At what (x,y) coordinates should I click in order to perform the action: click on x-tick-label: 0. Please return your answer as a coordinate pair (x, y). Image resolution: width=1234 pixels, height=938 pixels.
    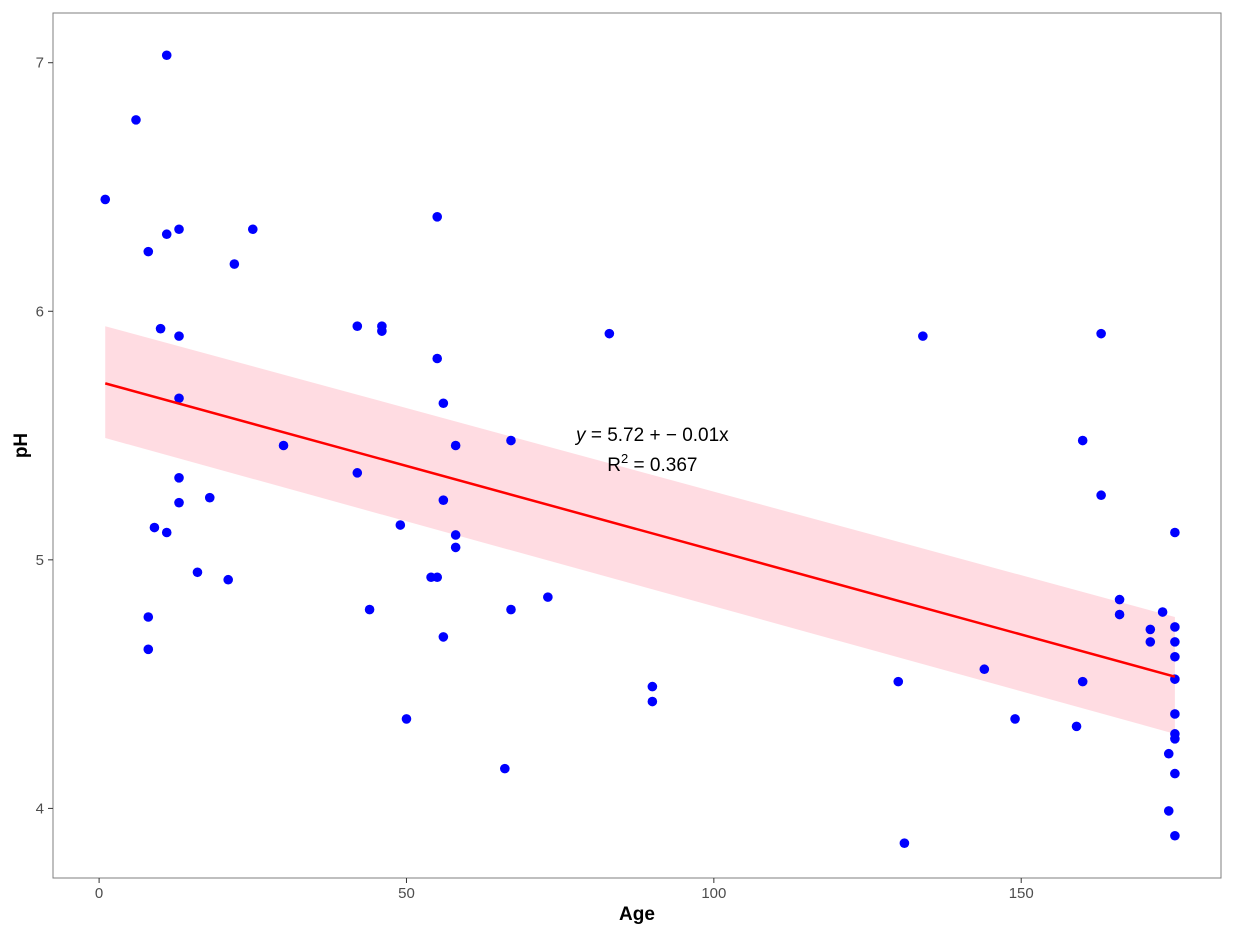
    Looking at the image, I should click on (99, 893).